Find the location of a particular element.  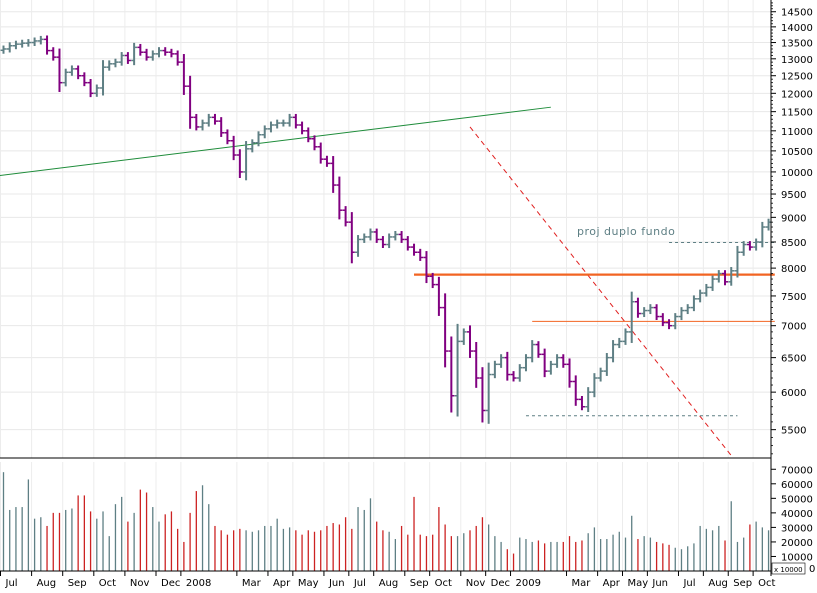

price-tick-label: 12500 is located at coordinates (797, 77).